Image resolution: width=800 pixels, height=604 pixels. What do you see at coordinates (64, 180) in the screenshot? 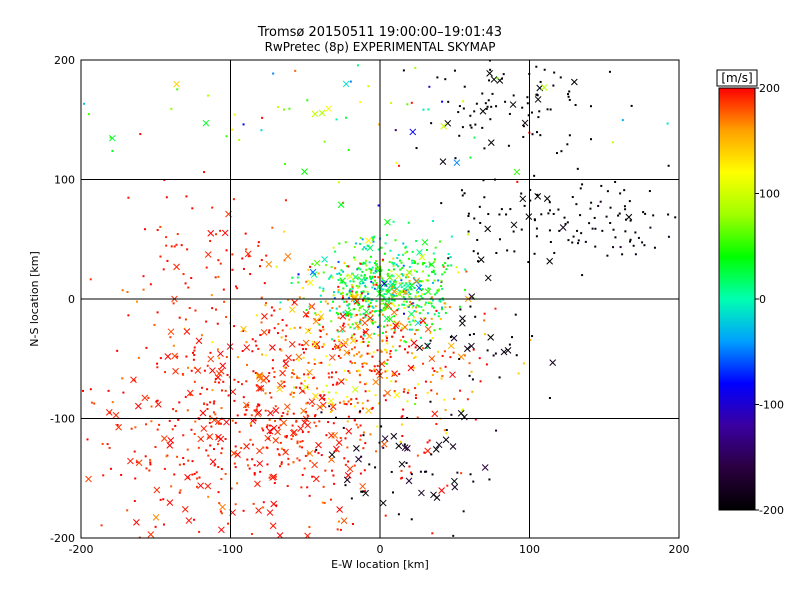
I see `y-tick-label: 100` at bounding box center [64, 180].